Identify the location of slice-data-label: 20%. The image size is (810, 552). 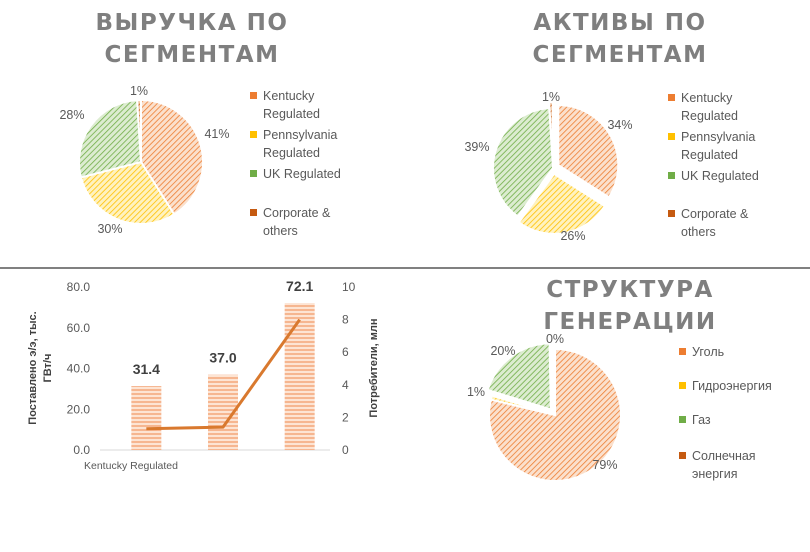
(502, 351).